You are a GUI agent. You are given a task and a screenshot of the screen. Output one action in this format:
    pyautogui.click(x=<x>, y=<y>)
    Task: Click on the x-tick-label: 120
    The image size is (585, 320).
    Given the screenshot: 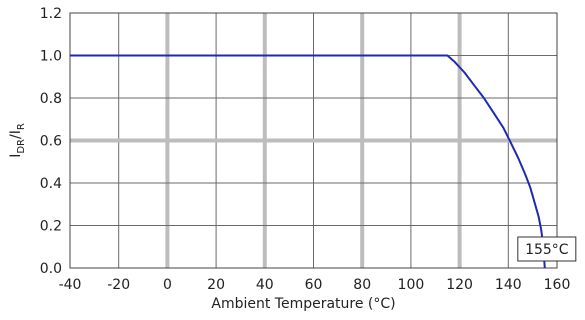 What is the action you would take?
    pyautogui.click(x=459, y=285)
    